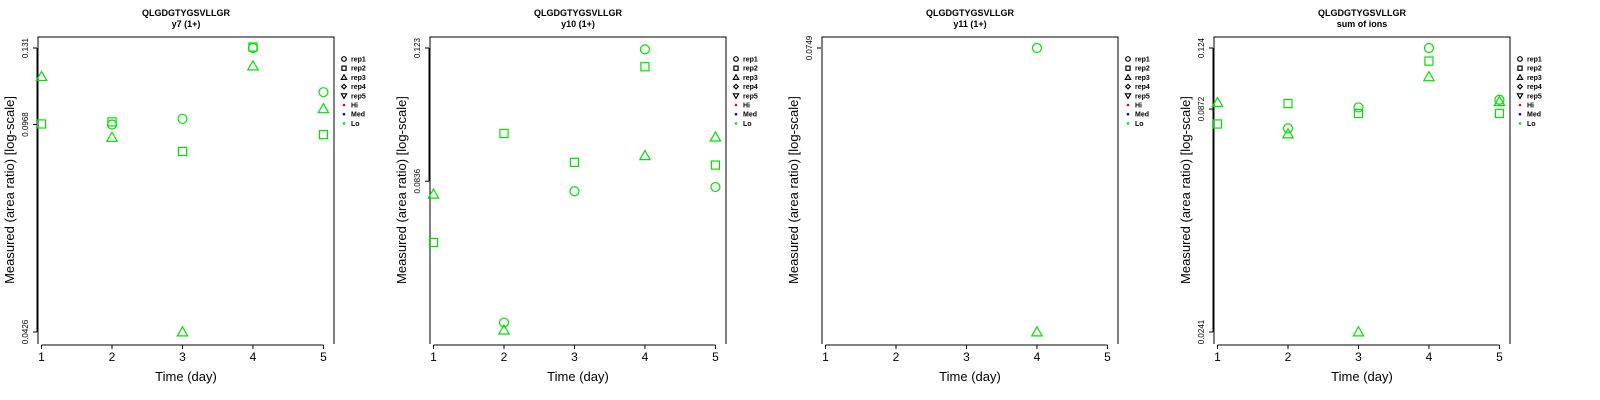  I want to click on y-tick-label: 0.0241, so click(1201, 331).